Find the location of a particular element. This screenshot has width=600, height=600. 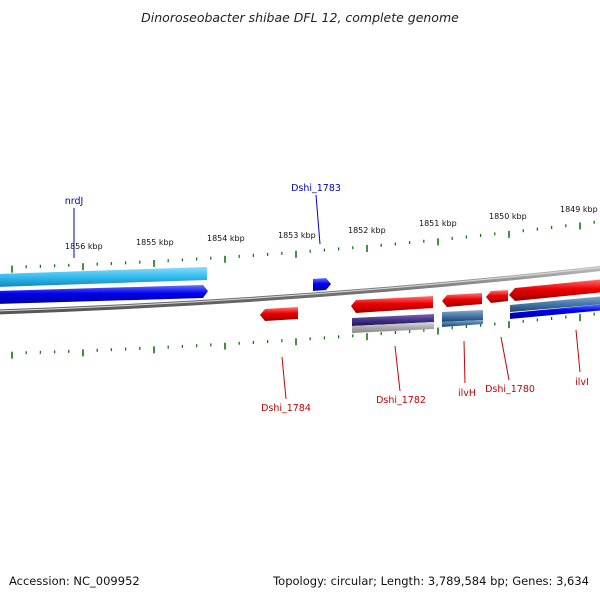

gene-label-ilvH: ilvH is located at coordinates (467, 393).